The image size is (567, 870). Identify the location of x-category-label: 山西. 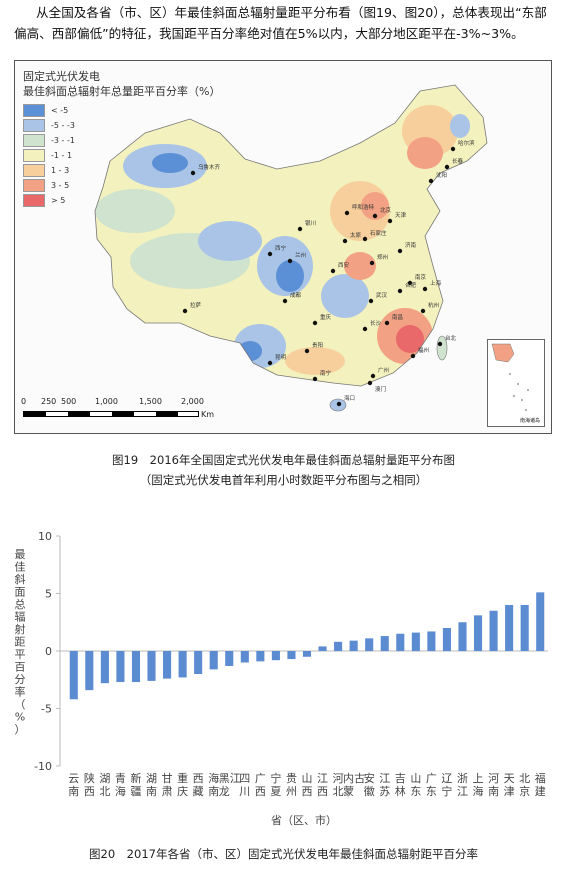
(307, 785).